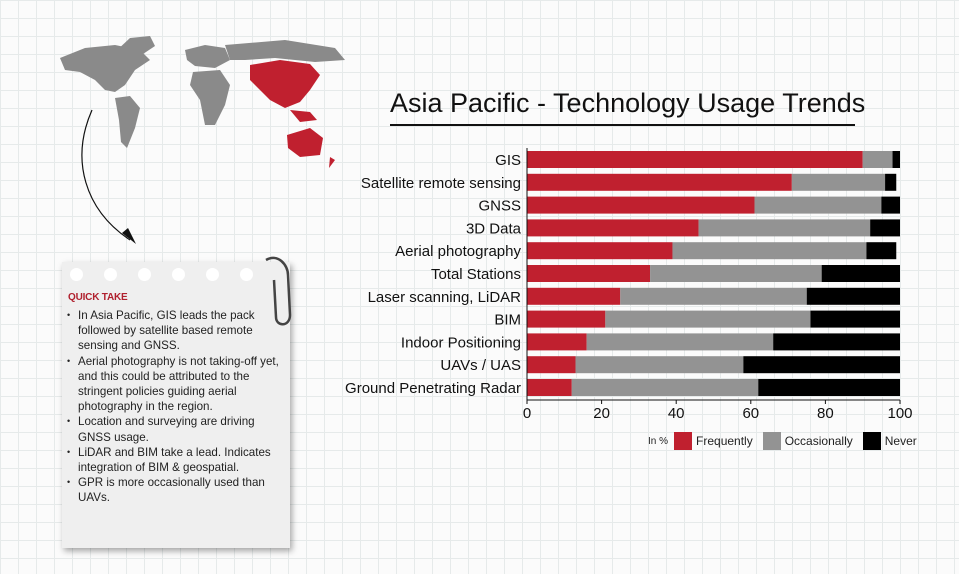 Image resolution: width=959 pixels, height=574 pixels. Describe the element at coordinates (278, 291) in the screenshot. I see `paperclip-icon` at that location.